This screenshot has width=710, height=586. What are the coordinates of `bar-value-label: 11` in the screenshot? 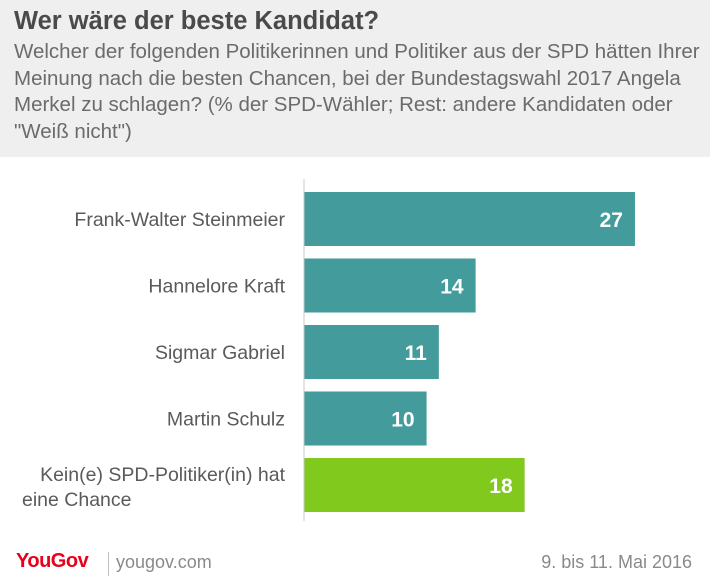 It's located at (416, 353).